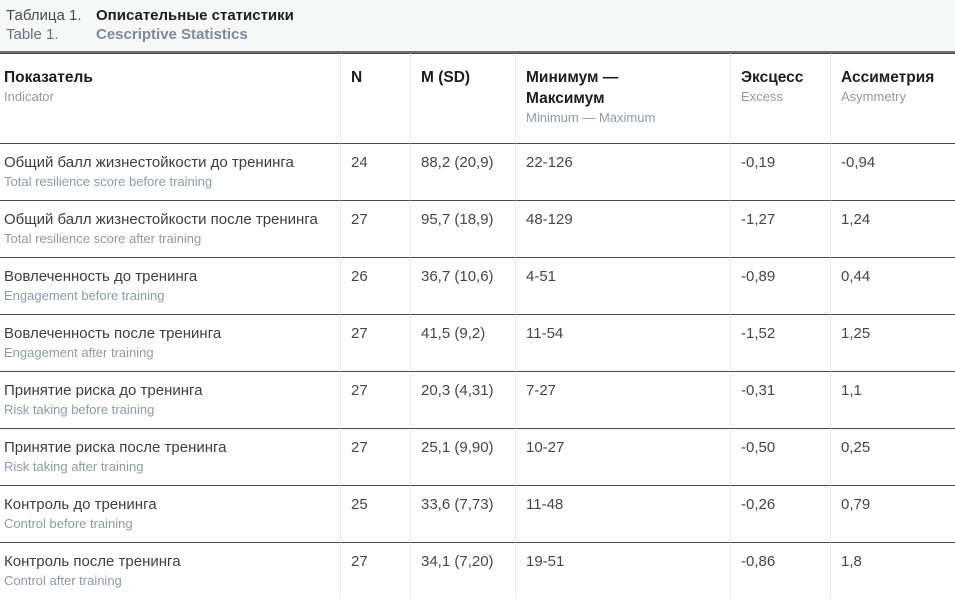 This screenshot has width=955, height=600. Describe the element at coordinates (446, 77) in the screenshot. I see `col-header-msd-ru: M (SD)` at that location.